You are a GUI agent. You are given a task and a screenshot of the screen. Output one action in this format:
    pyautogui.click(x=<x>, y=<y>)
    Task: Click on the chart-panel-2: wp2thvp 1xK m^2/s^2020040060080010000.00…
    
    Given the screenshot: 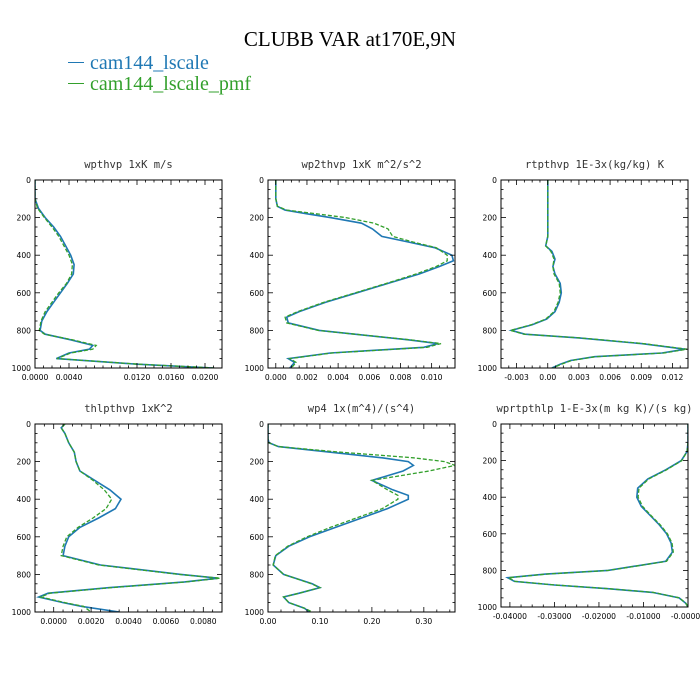 What is the action you would take?
    pyautogui.click(x=350, y=270)
    